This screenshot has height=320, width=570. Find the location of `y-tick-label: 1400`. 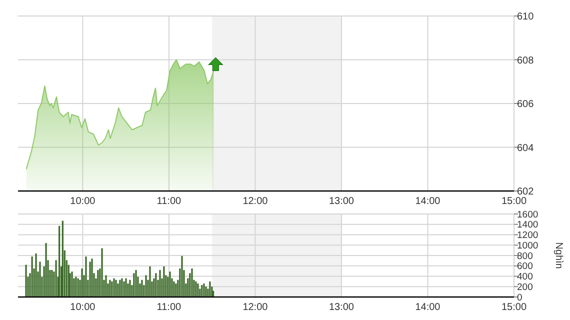

y-tick-label: 1400 is located at coordinates (527, 225).